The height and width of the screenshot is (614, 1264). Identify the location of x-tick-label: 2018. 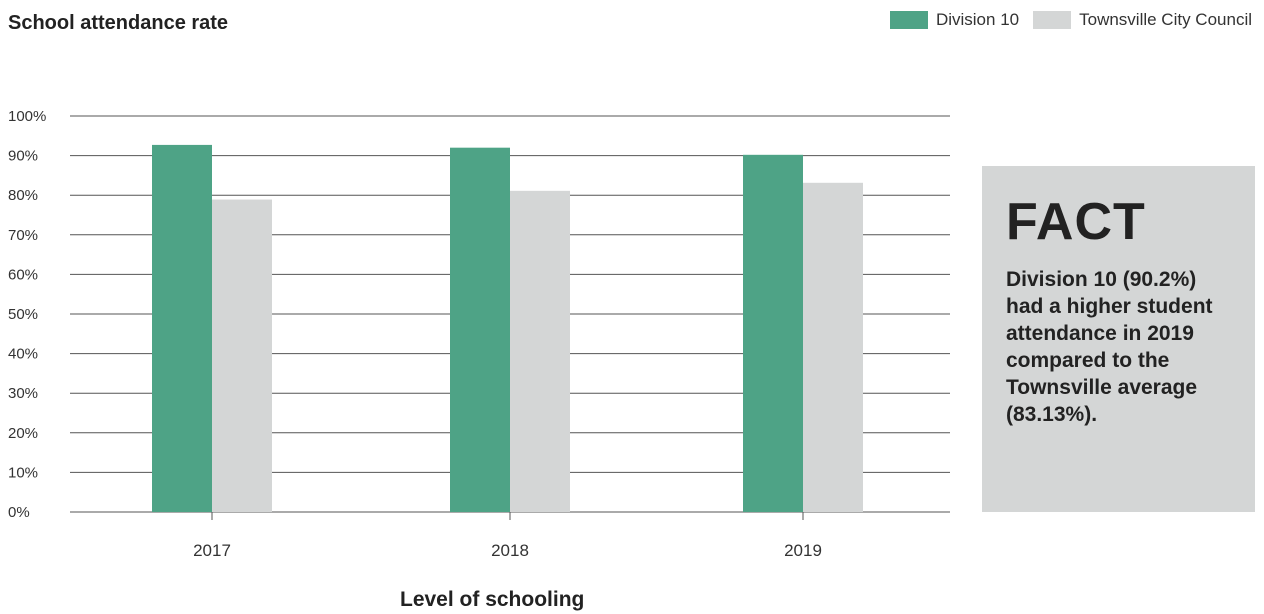
(510, 550).